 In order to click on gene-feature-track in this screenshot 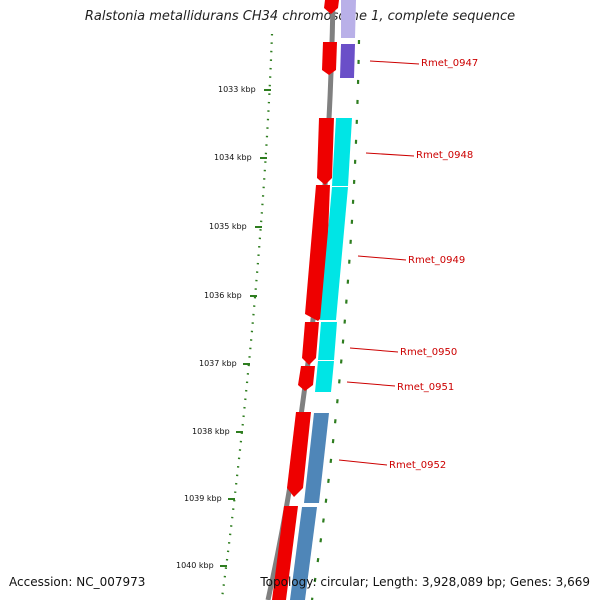, I will do `click(323, 300)`.